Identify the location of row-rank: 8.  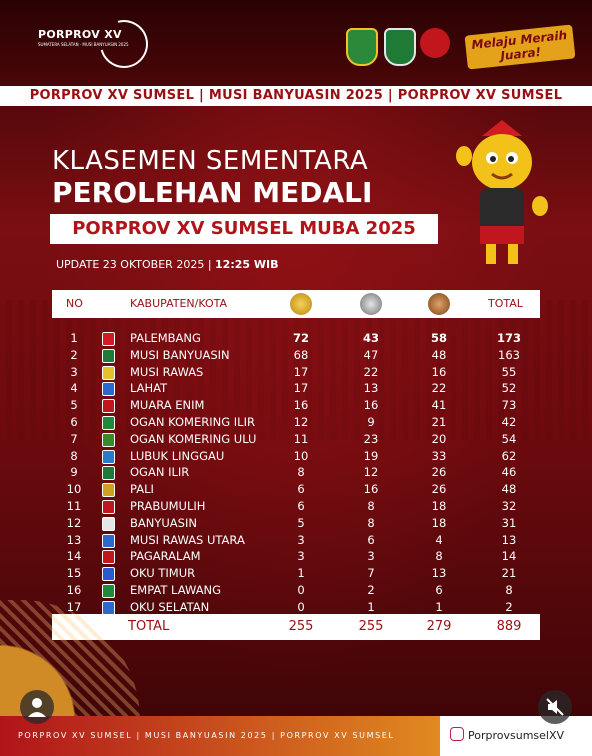
(74, 455).